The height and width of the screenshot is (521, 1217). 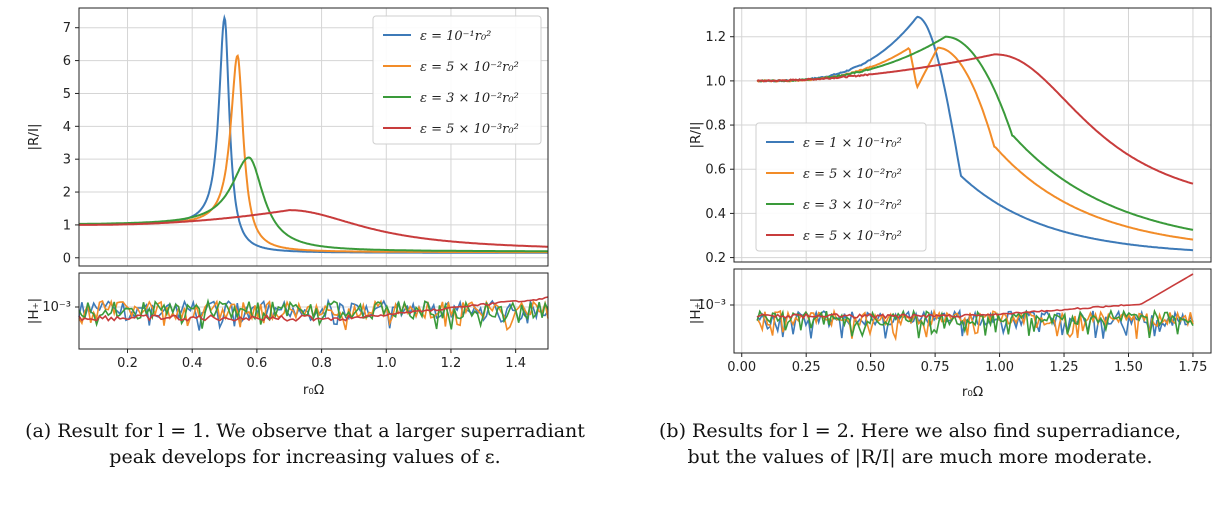 What do you see at coordinates (67, 94) in the screenshot?
I see `y-tick-label: 5` at bounding box center [67, 94].